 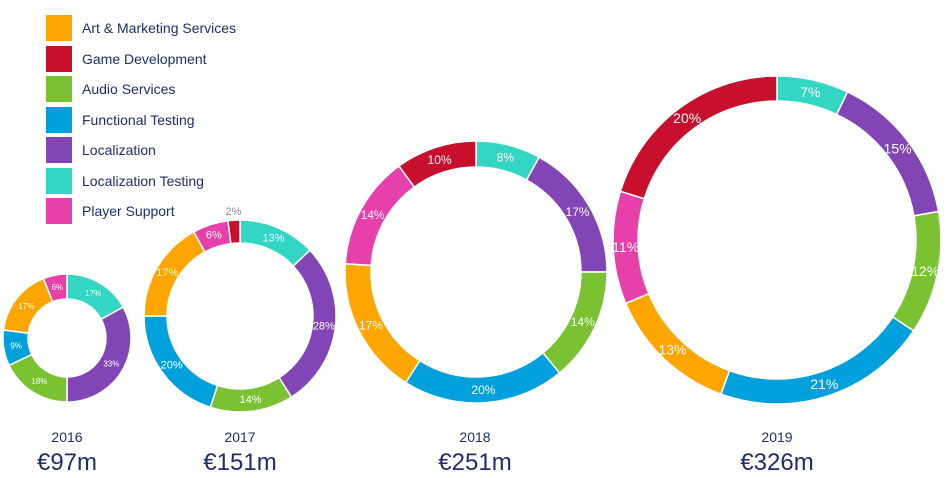 What do you see at coordinates (578, 212) in the screenshot?
I see `slice-label-2018-localization: 17%` at bounding box center [578, 212].